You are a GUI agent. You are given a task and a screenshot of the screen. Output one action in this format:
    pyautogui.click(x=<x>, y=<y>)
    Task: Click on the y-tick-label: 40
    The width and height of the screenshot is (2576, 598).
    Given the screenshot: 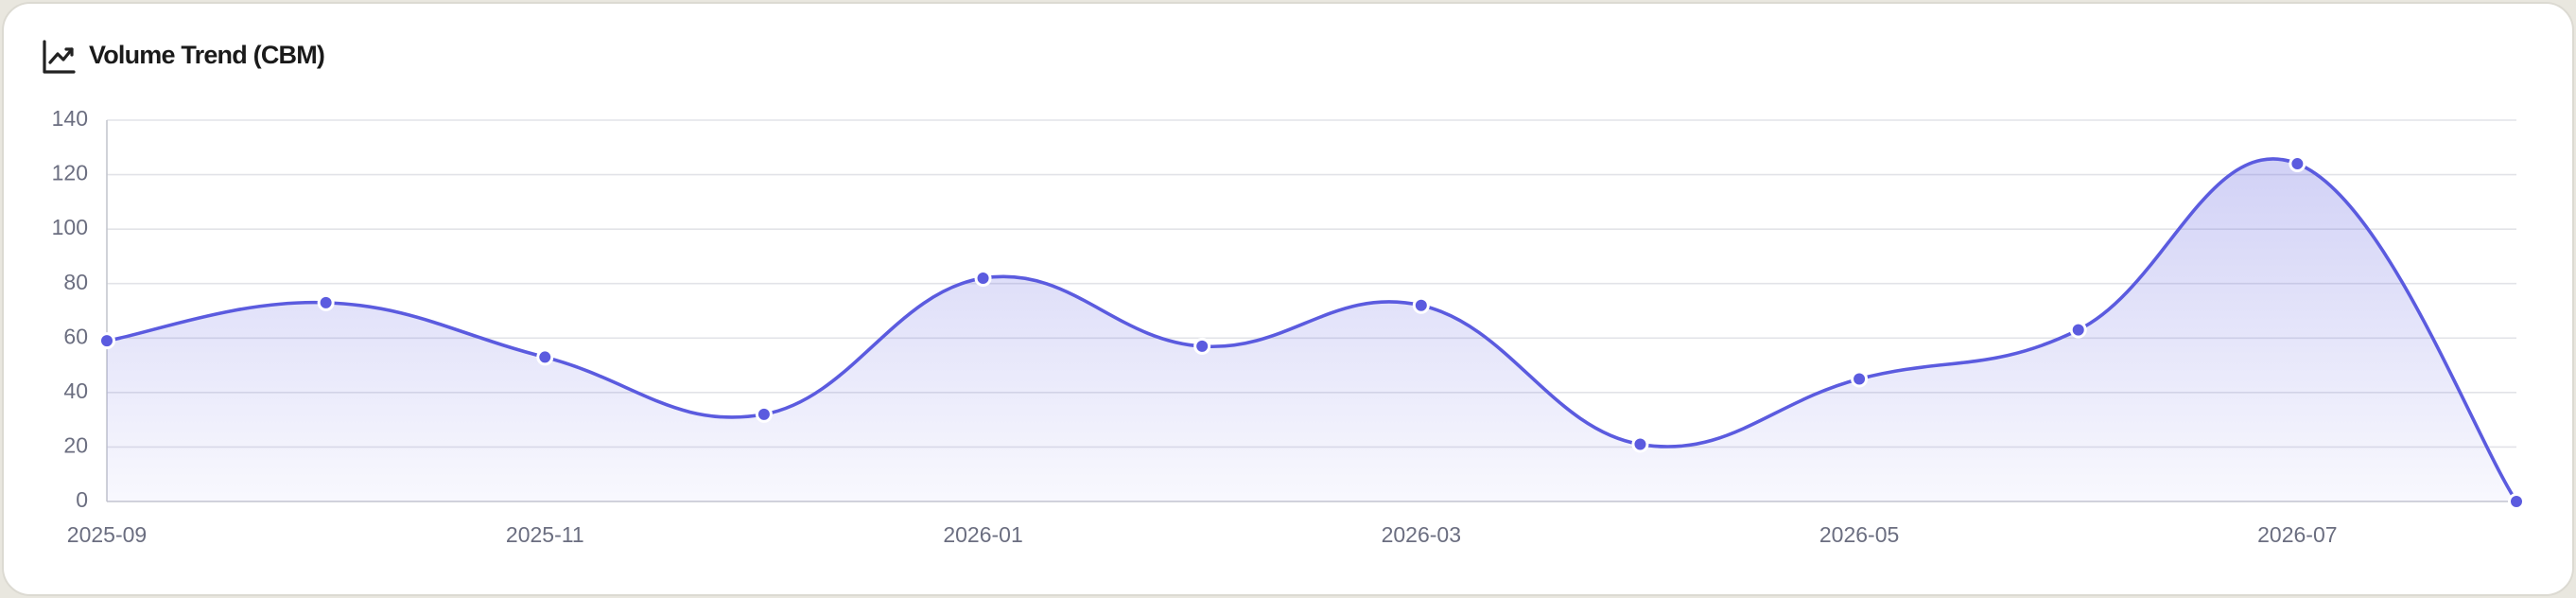 What is the action you would take?
    pyautogui.click(x=75, y=390)
    